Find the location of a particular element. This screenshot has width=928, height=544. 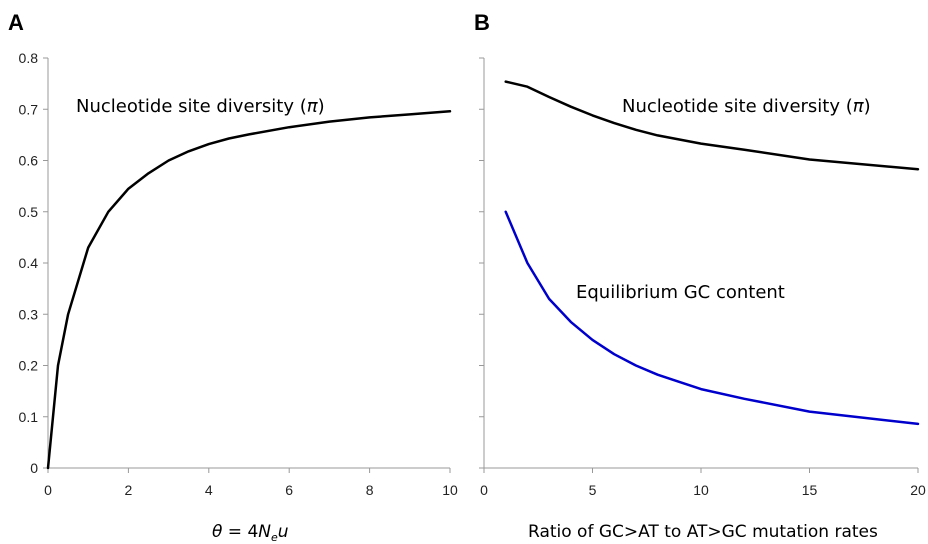

x-tick-label: 8 is located at coordinates (370, 490).